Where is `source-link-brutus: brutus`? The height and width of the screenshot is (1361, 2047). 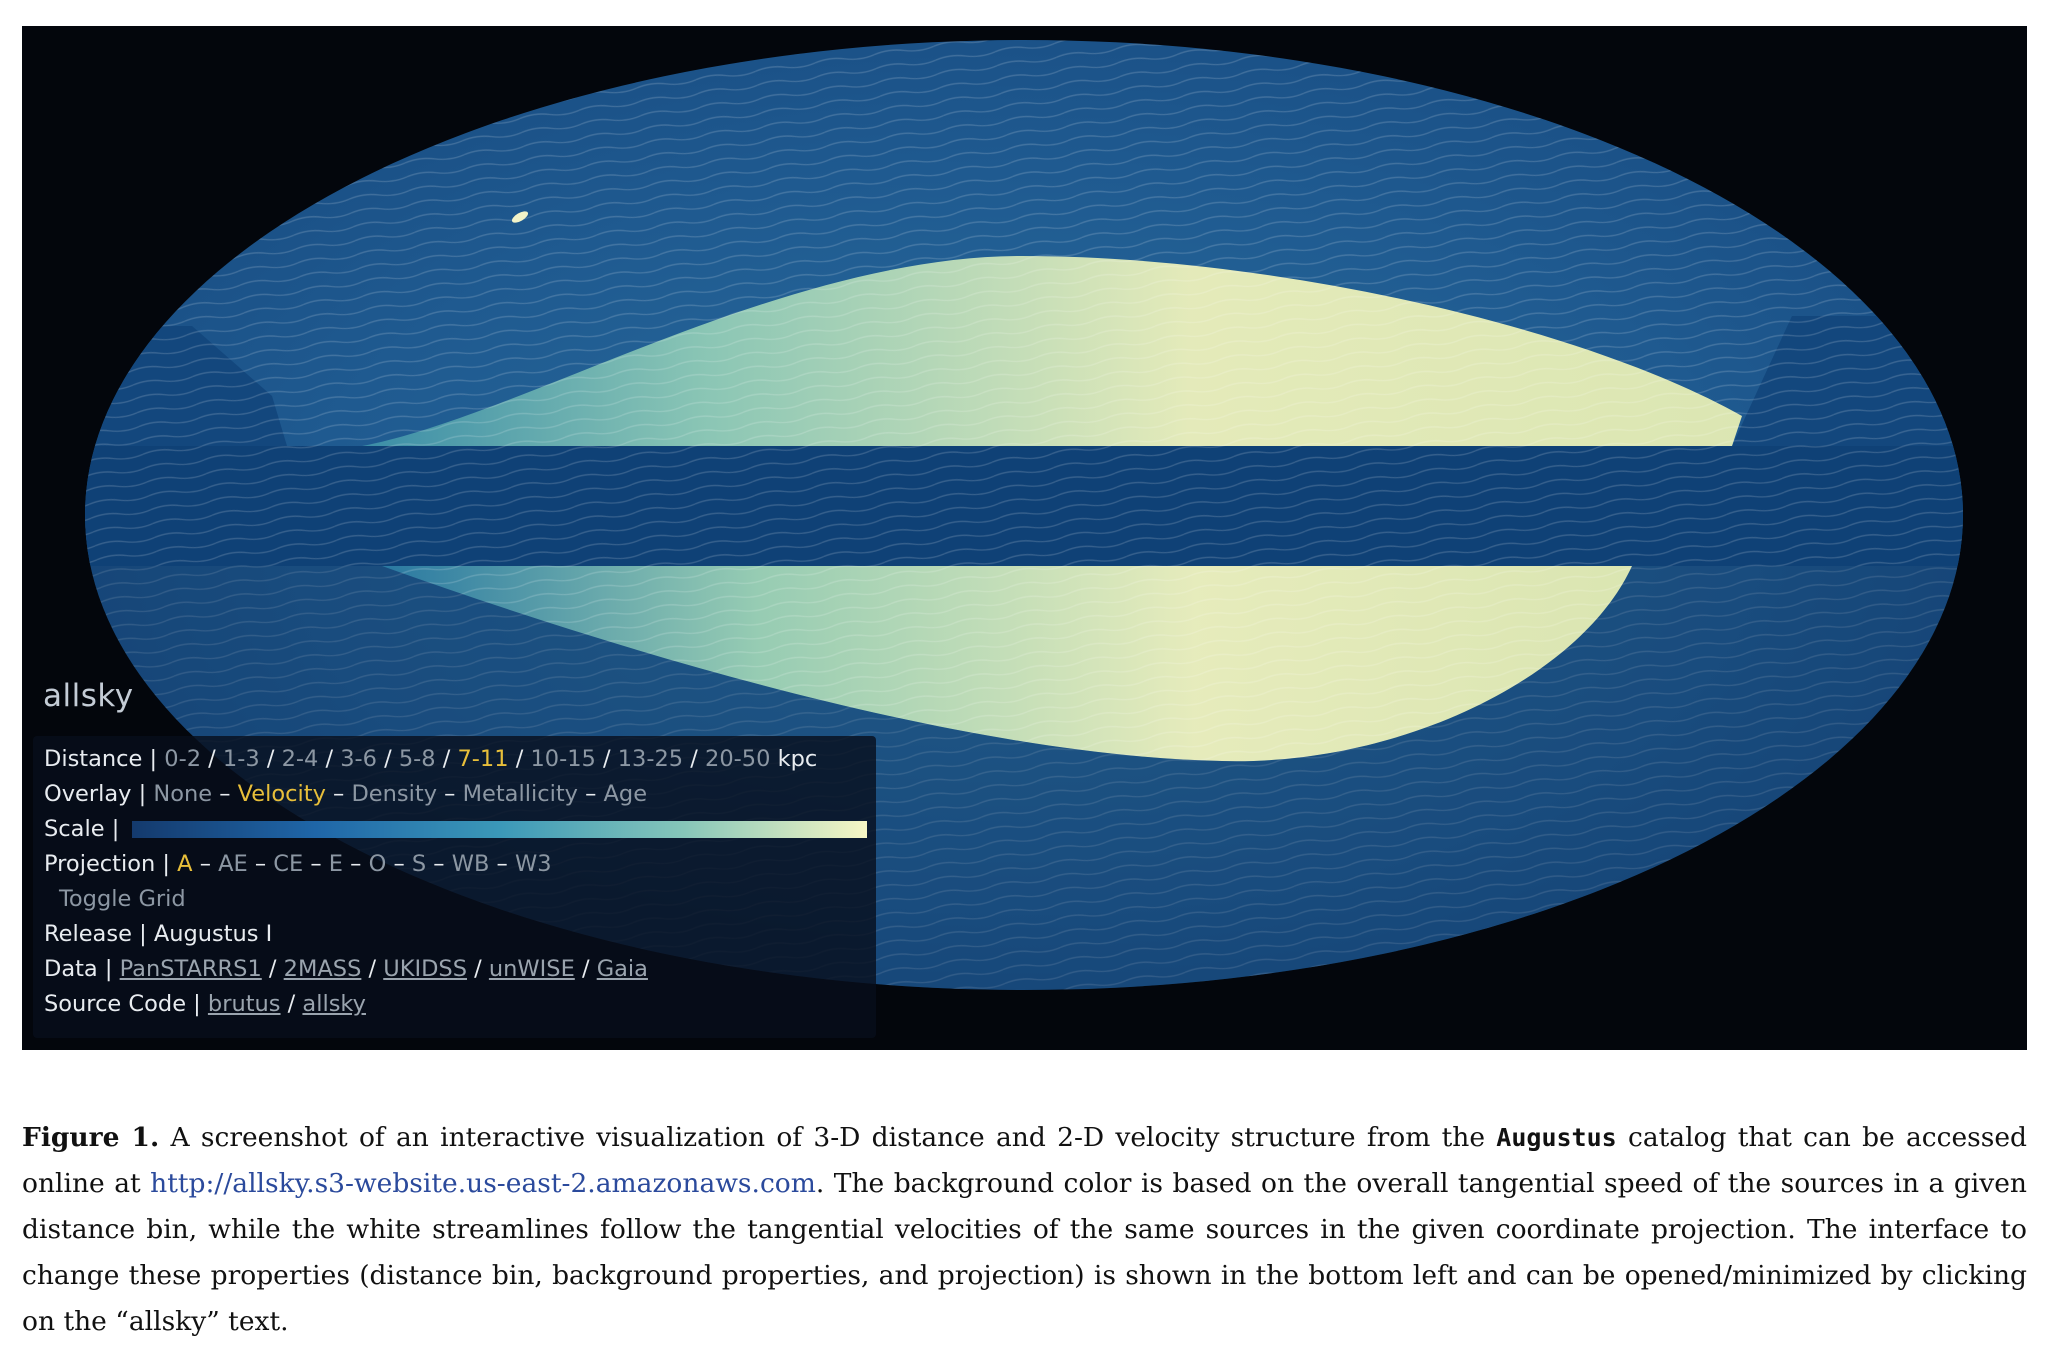
source-link-brutus: brutus is located at coordinates (244, 1004).